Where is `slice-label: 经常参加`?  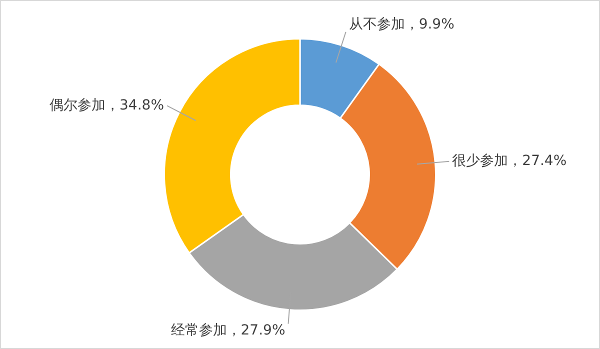
slice-label: 经常参加 is located at coordinates (198, 330).